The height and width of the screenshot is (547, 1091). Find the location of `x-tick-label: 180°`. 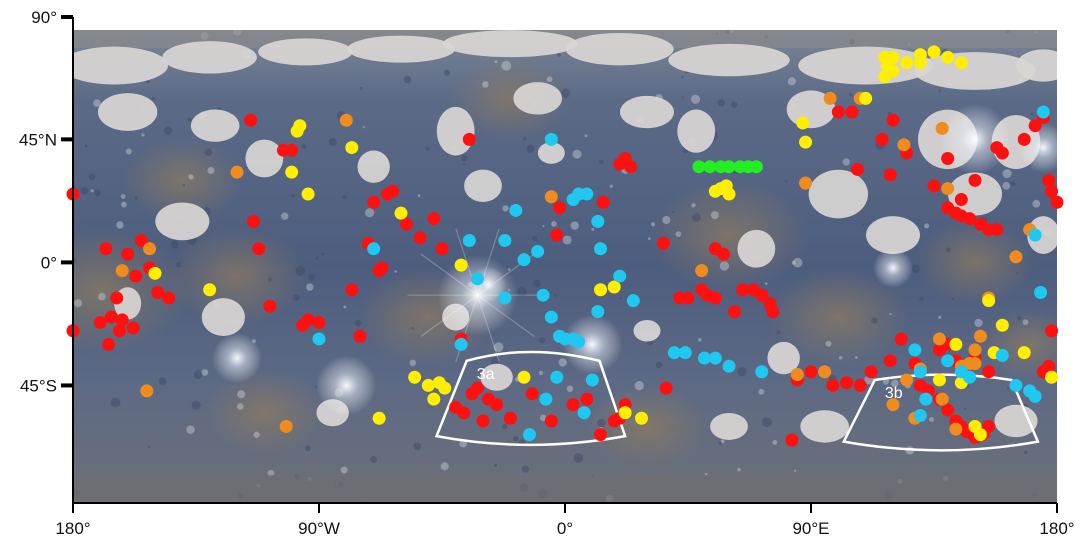

x-tick-label: 180° is located at coordinates (1056, 528).